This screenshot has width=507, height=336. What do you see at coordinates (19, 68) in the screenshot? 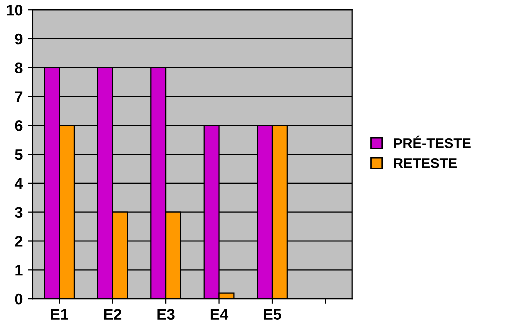
I see `y-tick-label: 8` at bounding box center [19, 68].